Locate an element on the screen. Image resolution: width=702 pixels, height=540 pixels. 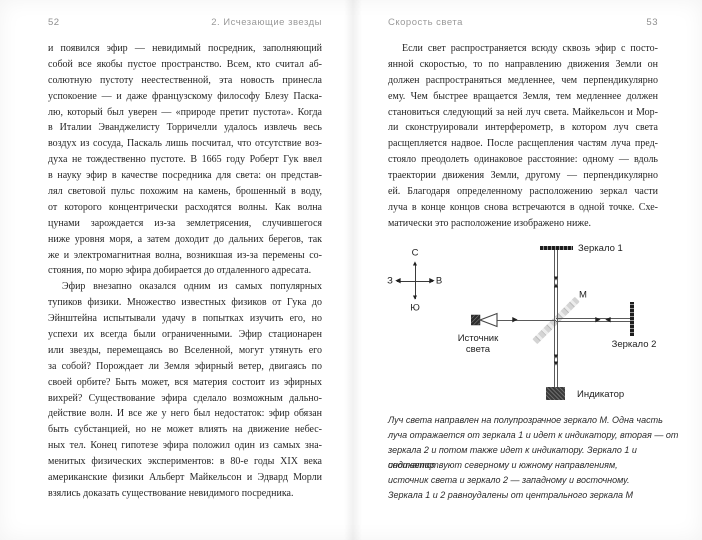
light-source-label-line2: света is located at coordinates (478, 349).